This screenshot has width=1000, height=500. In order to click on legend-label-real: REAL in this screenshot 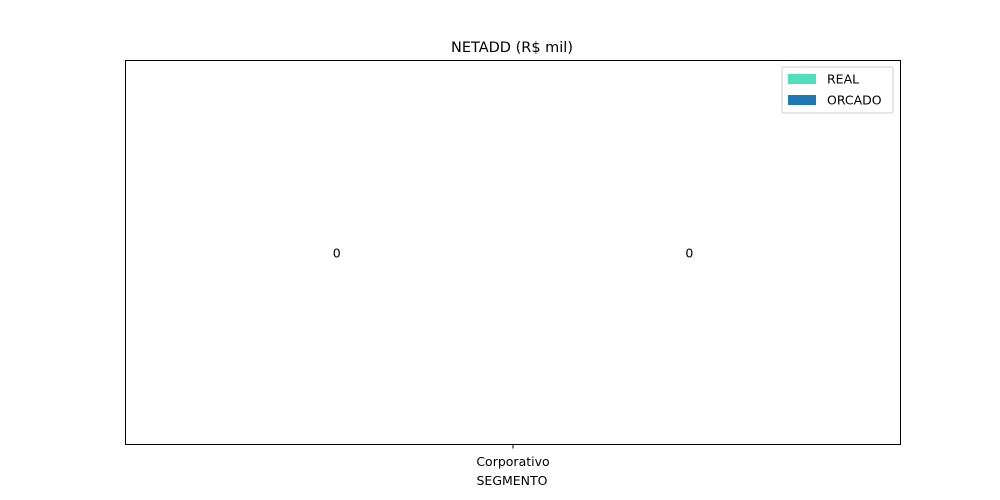, I will do `click(843, 79)`.